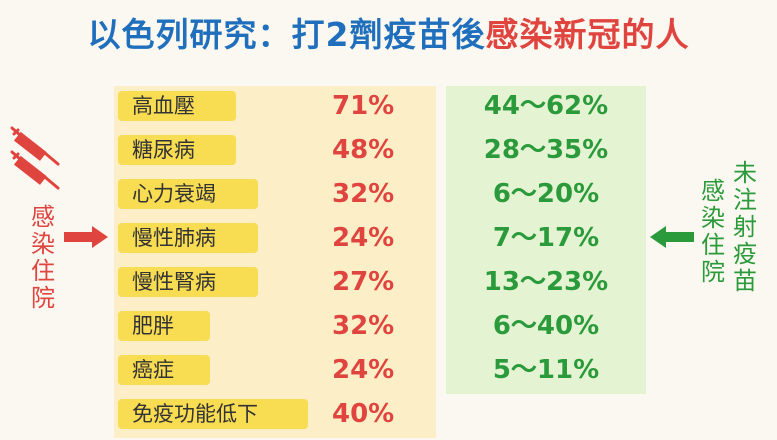 The height and width of the screenshot is (440, 777). Describe the element at coordinates (275, 196) in the screenshot. I see `table-row: 心力衰竭 32%` at that location.